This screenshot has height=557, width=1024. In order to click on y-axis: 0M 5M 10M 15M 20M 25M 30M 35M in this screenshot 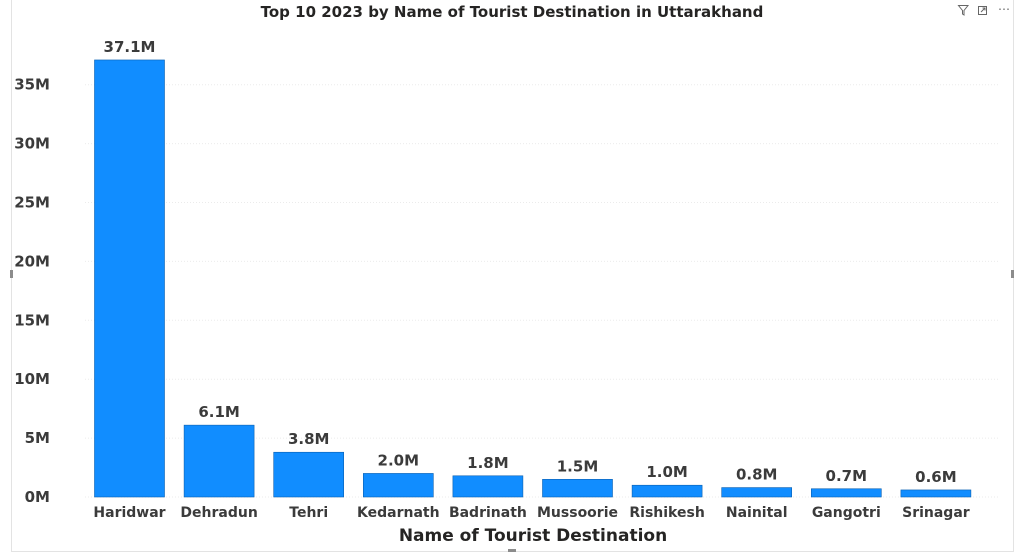, I will do `click(32, 291)`.